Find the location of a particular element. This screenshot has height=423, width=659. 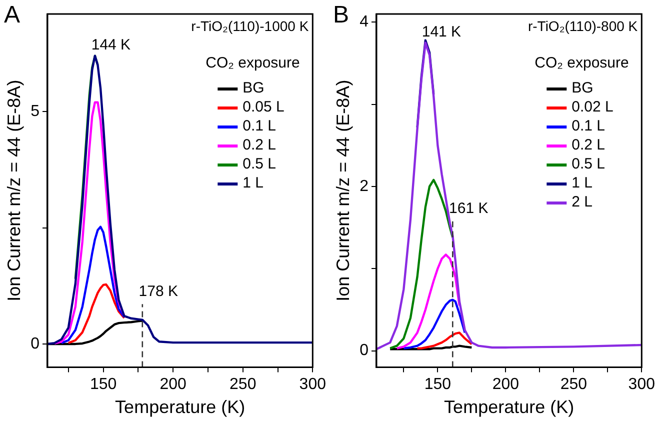

legend-label: 0.05 L is located at coordinates (263, 107).